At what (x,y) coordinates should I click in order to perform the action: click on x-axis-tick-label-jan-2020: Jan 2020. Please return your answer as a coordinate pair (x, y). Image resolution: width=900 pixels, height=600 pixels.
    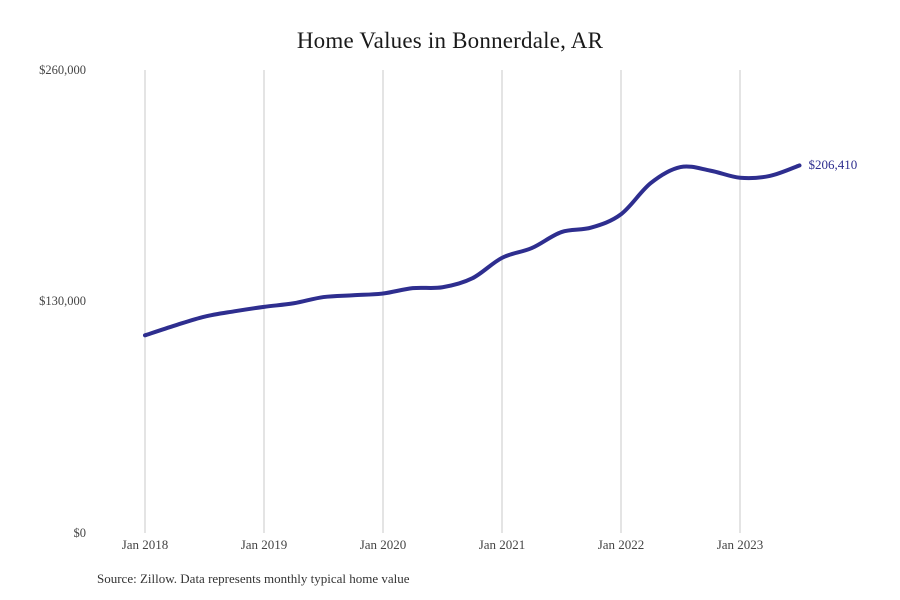
    Looking at the image, I should click on (383, 544).